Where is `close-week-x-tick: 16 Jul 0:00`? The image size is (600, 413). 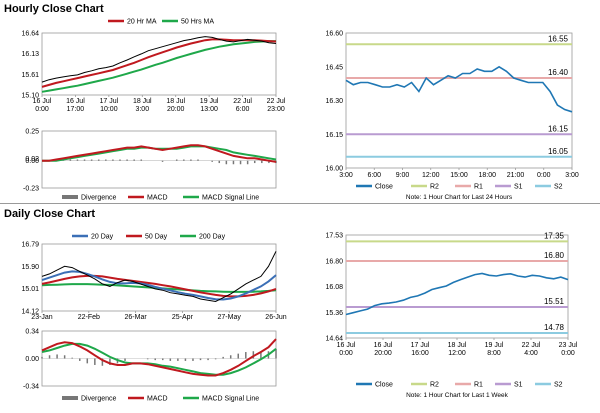
close-week-x-tick: 16 Jul 0:00 is located at coordinates (346, 349).